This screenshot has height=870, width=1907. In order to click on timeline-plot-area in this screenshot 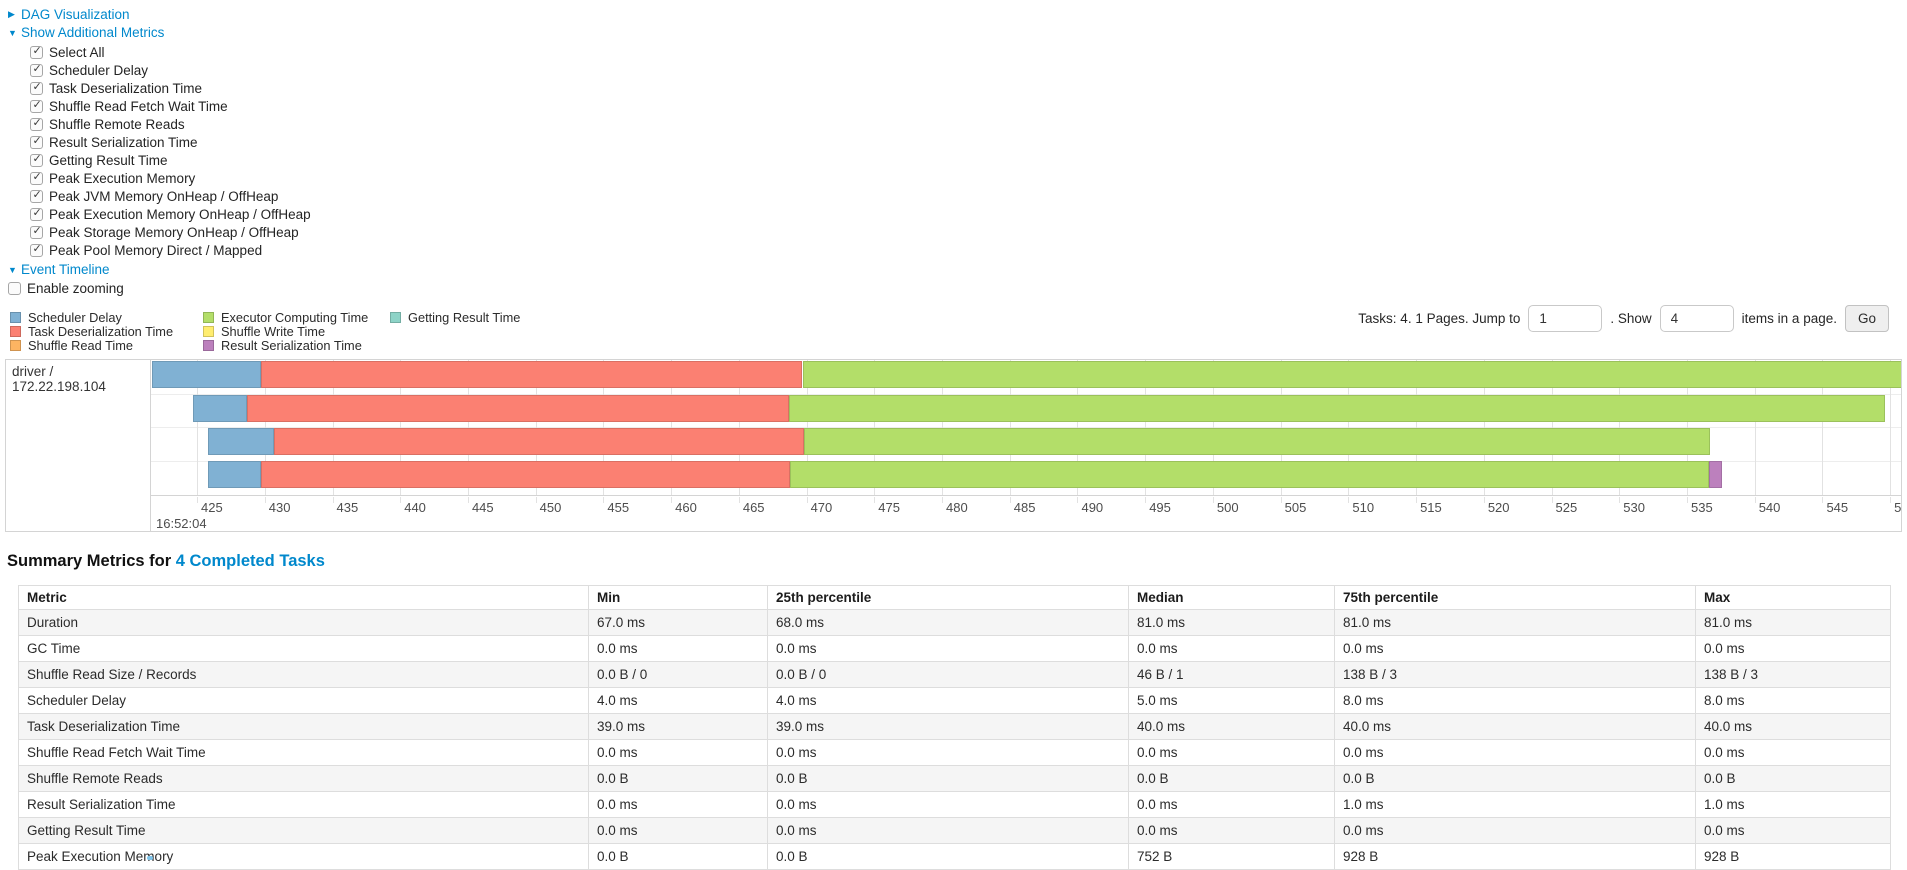, I will do `click(1026, 428)`.